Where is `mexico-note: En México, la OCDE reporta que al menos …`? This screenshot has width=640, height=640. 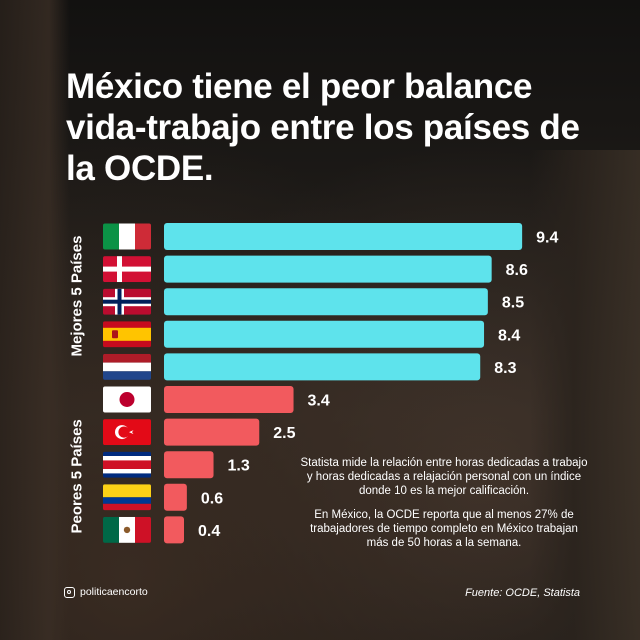 mexico-note: En México, la OCDE reporta que al menos … is located at coordinates (444, 529).